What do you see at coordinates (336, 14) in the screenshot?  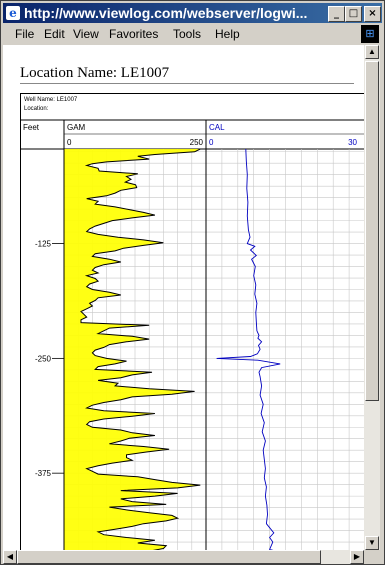 I see `minimize-button: _` at bounding box center [336, 14].